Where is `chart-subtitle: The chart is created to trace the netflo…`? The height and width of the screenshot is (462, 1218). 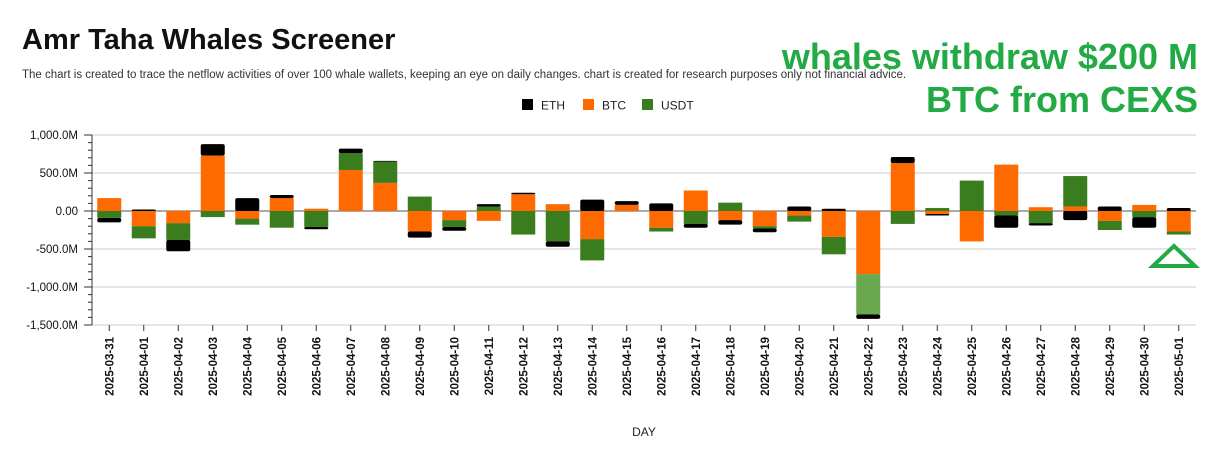
chart-subtitle: The chart is created to trace the netflo… is located at coordinates (464, 75).